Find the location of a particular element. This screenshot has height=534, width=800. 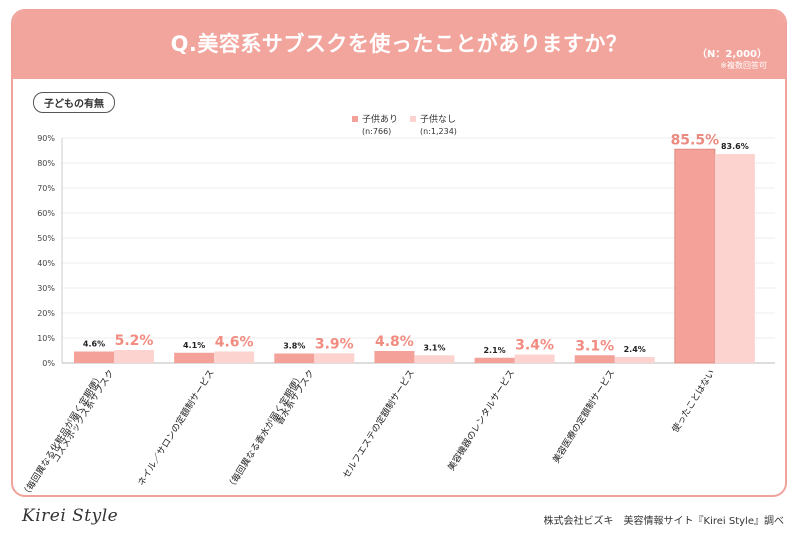

category-label: （毎回異なる香水が届く定期便） is located at coordinates (265, 431).